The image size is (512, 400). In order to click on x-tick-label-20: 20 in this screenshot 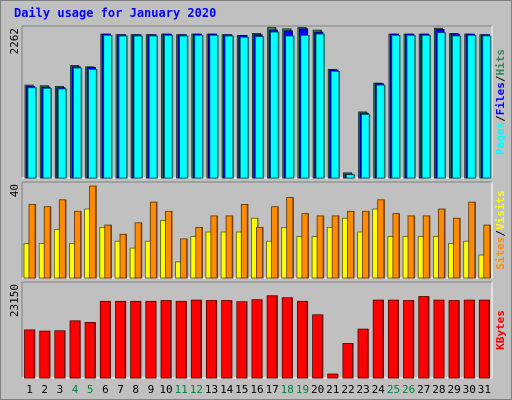, I will do `click(317, 389)`.